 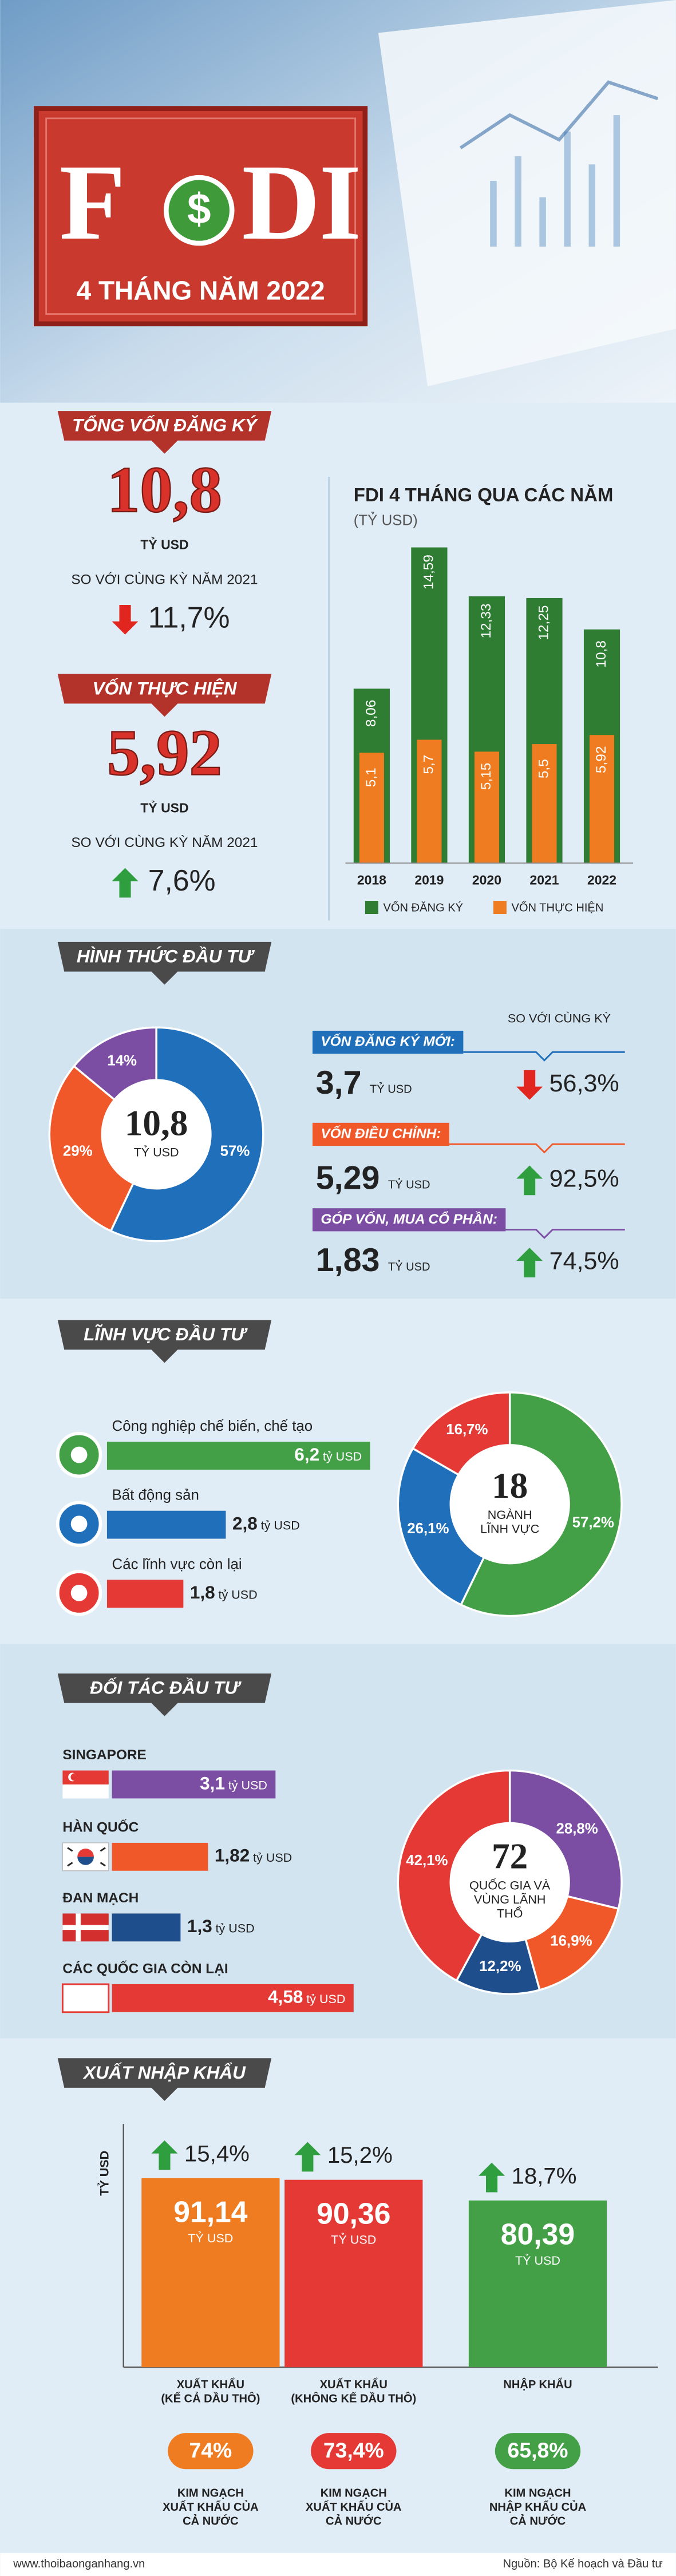 What do you see at coordinates (182, 880) in the screenshot?
I see `change-value: 7,6%` at bounding box center [182, 880].